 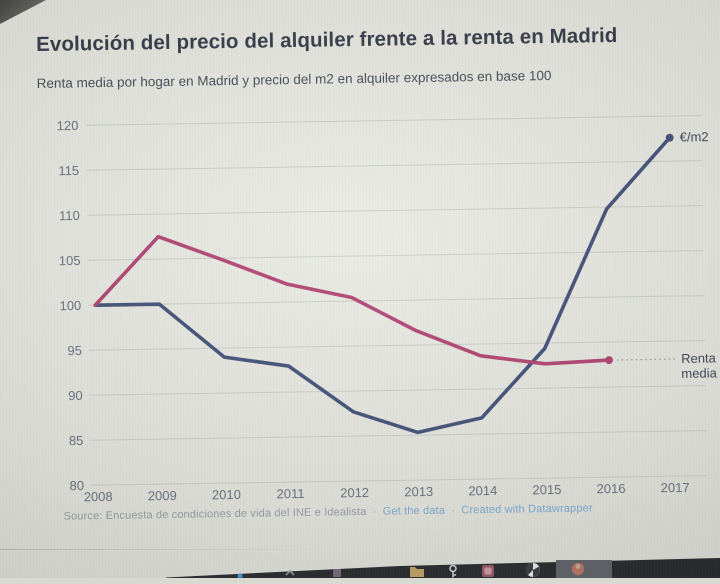 What do you see at coordinates (74, 350) in the screenshot?
I see `y-tick-label: 95` at bounding box center [74, 350].